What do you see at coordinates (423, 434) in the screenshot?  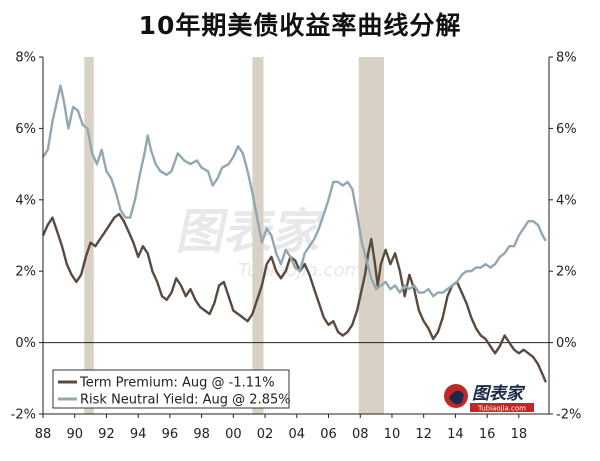 I see `x-tick-label: 12` at bounding box center [423, 434].